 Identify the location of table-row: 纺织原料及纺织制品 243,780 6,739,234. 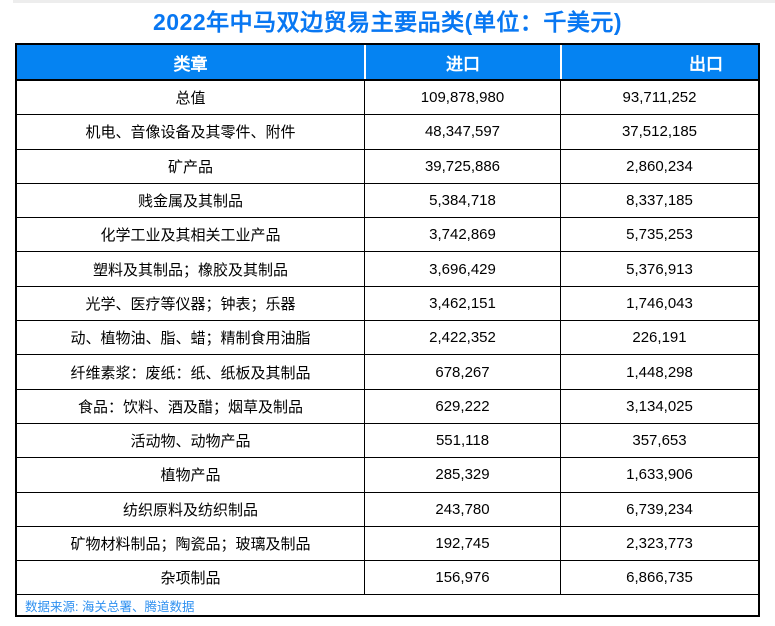
(387, 509).